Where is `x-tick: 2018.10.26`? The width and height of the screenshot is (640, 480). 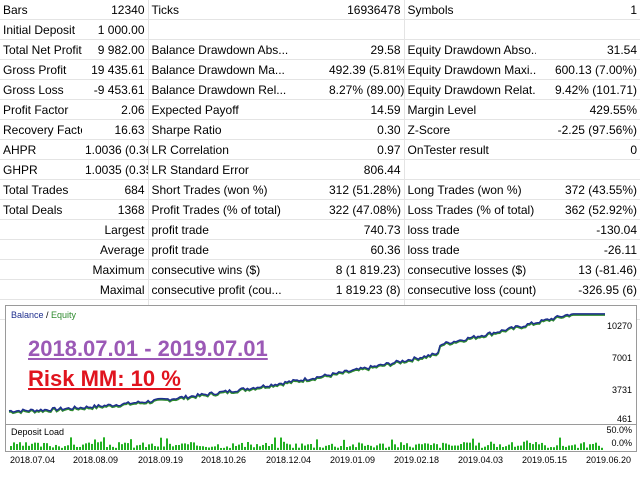 x-tick: 2018.10.26 is located at coordinates (224, 460).